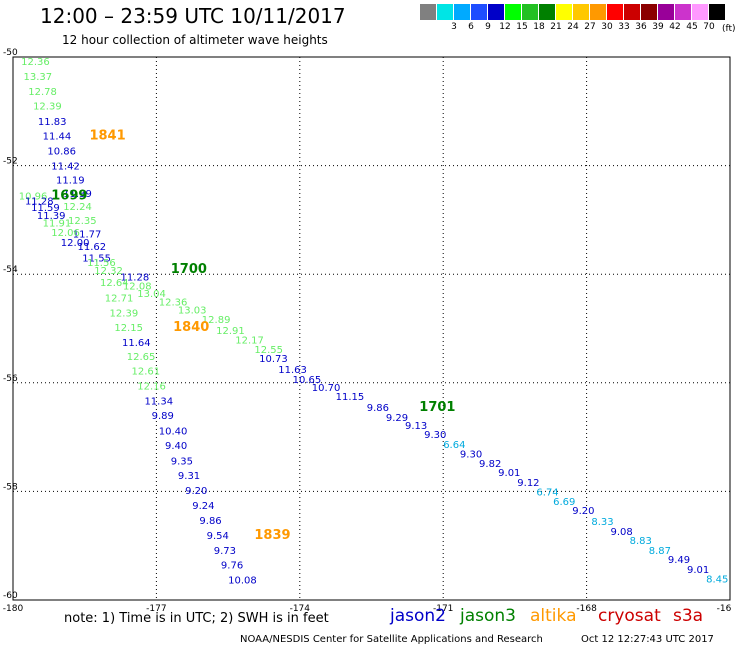  What do you see at coordinates (61, 152) in the screenshot?
I see `wave-height-label: 10.86` at bounding box center [61, 152].